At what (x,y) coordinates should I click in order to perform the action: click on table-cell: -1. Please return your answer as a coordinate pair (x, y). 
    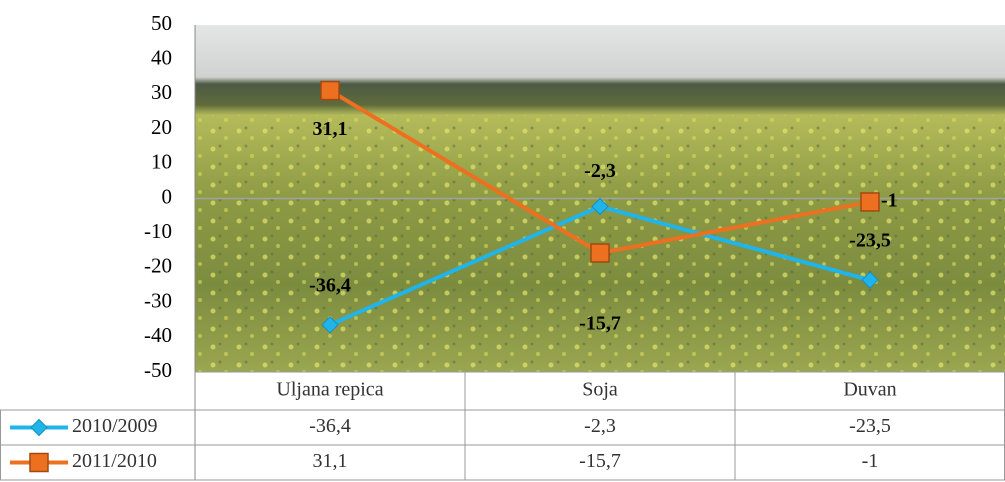
    Looking at the image, I should click on (870, 461).